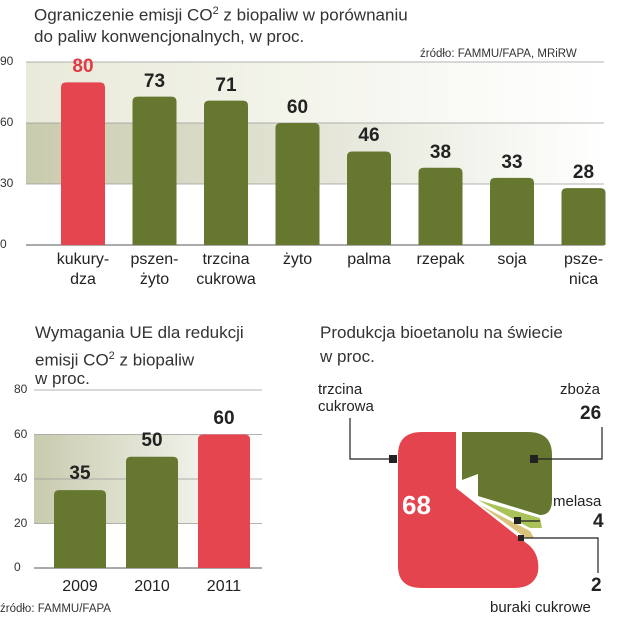 The height and width of the screenshot is (640, 624). What do you see at coordinates (83, 259) in the screenshot?
I see `chart1-category-label: kukury-` at bounding box center [83, 259].